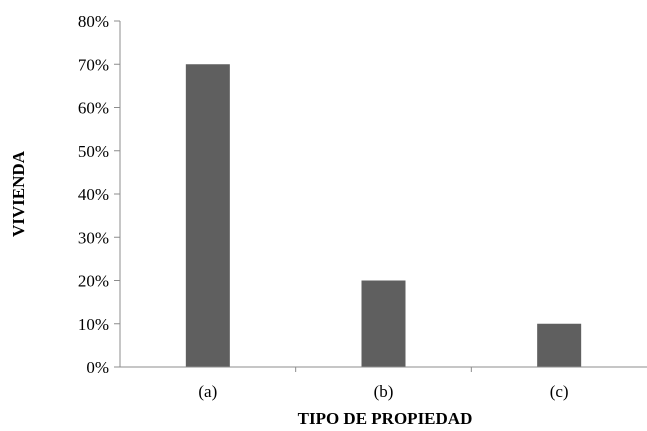  What do you see at coordinates (384, 391) in the screenshot?
I see `x-tick-label: (b)` at bounding box center [384, 391].